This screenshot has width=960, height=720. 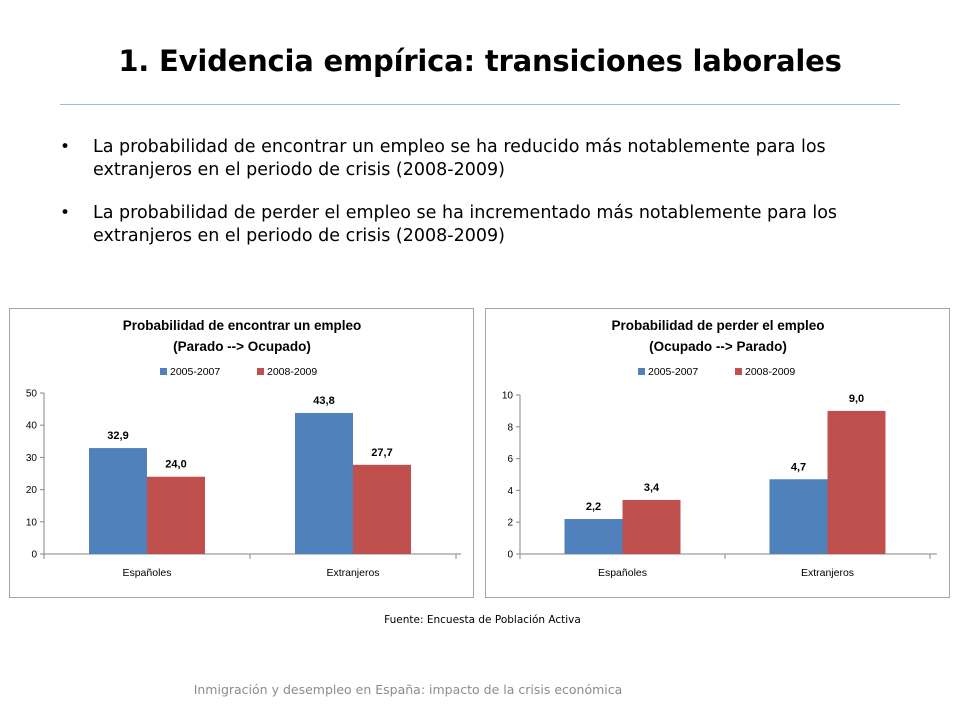 I want to click on title-divider, so click(x=480, y=104).